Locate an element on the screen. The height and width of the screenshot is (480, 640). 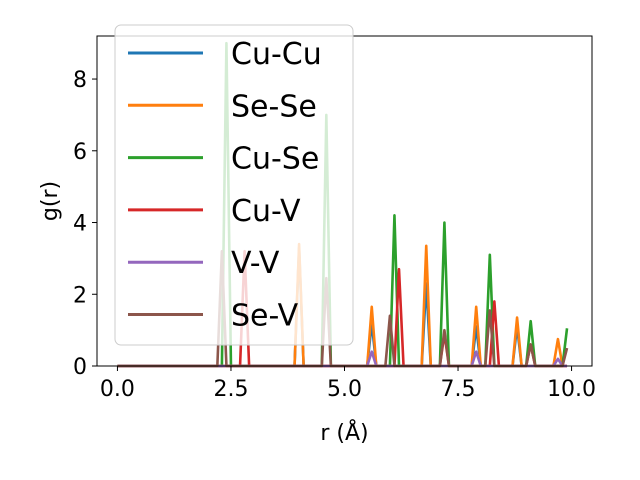
x-tick-label: 10.0 is located at coordinates (571, 389).